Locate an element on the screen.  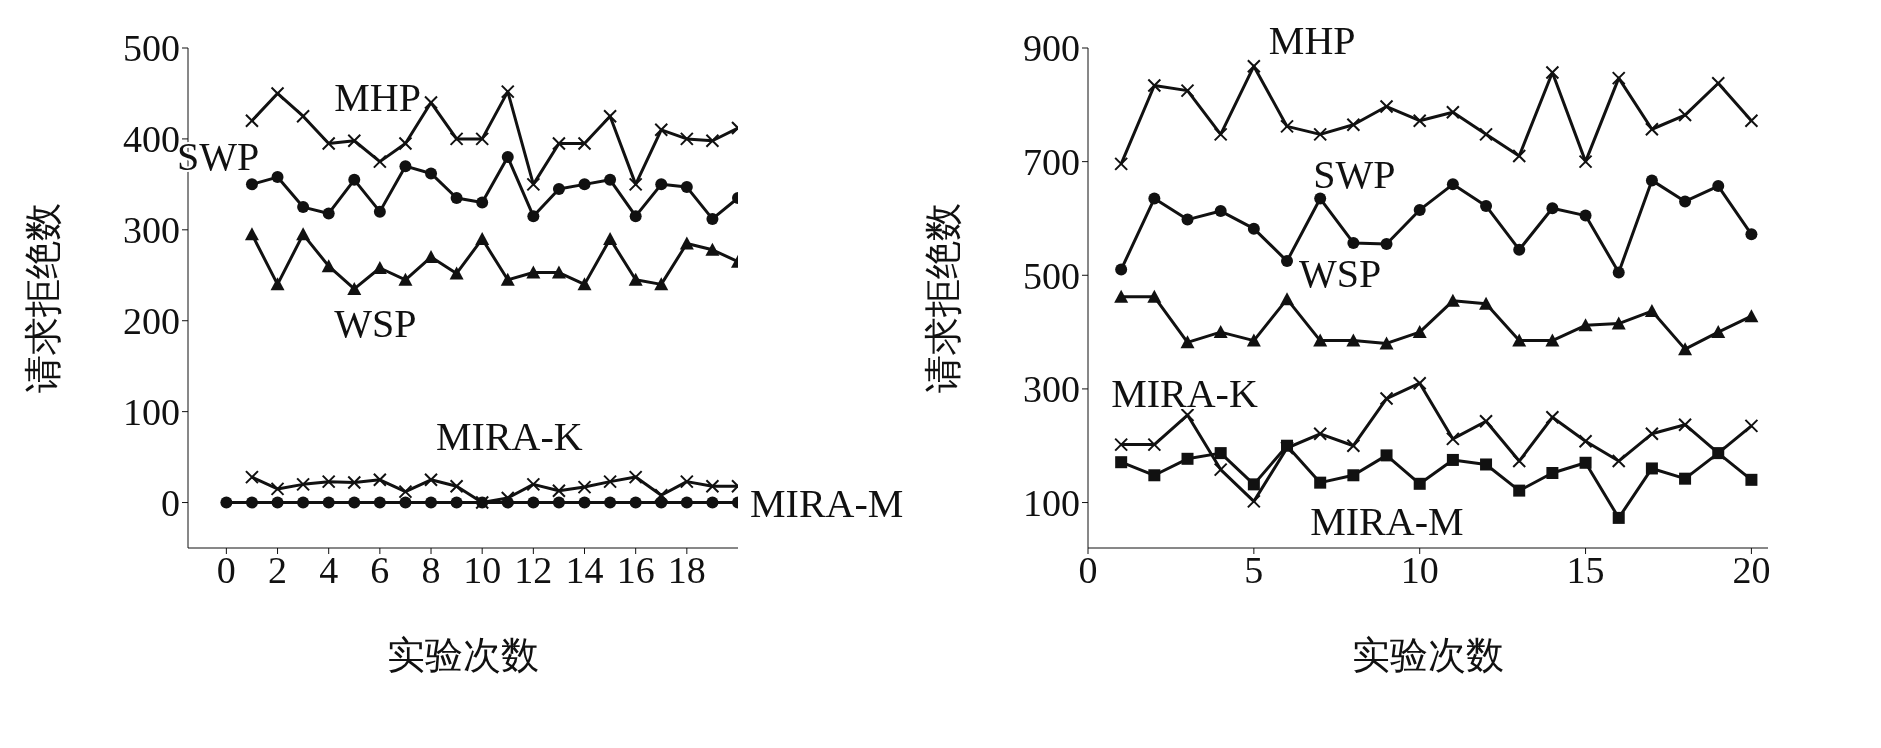
x-tick-label: 12 is located at coordinates (533, 569).